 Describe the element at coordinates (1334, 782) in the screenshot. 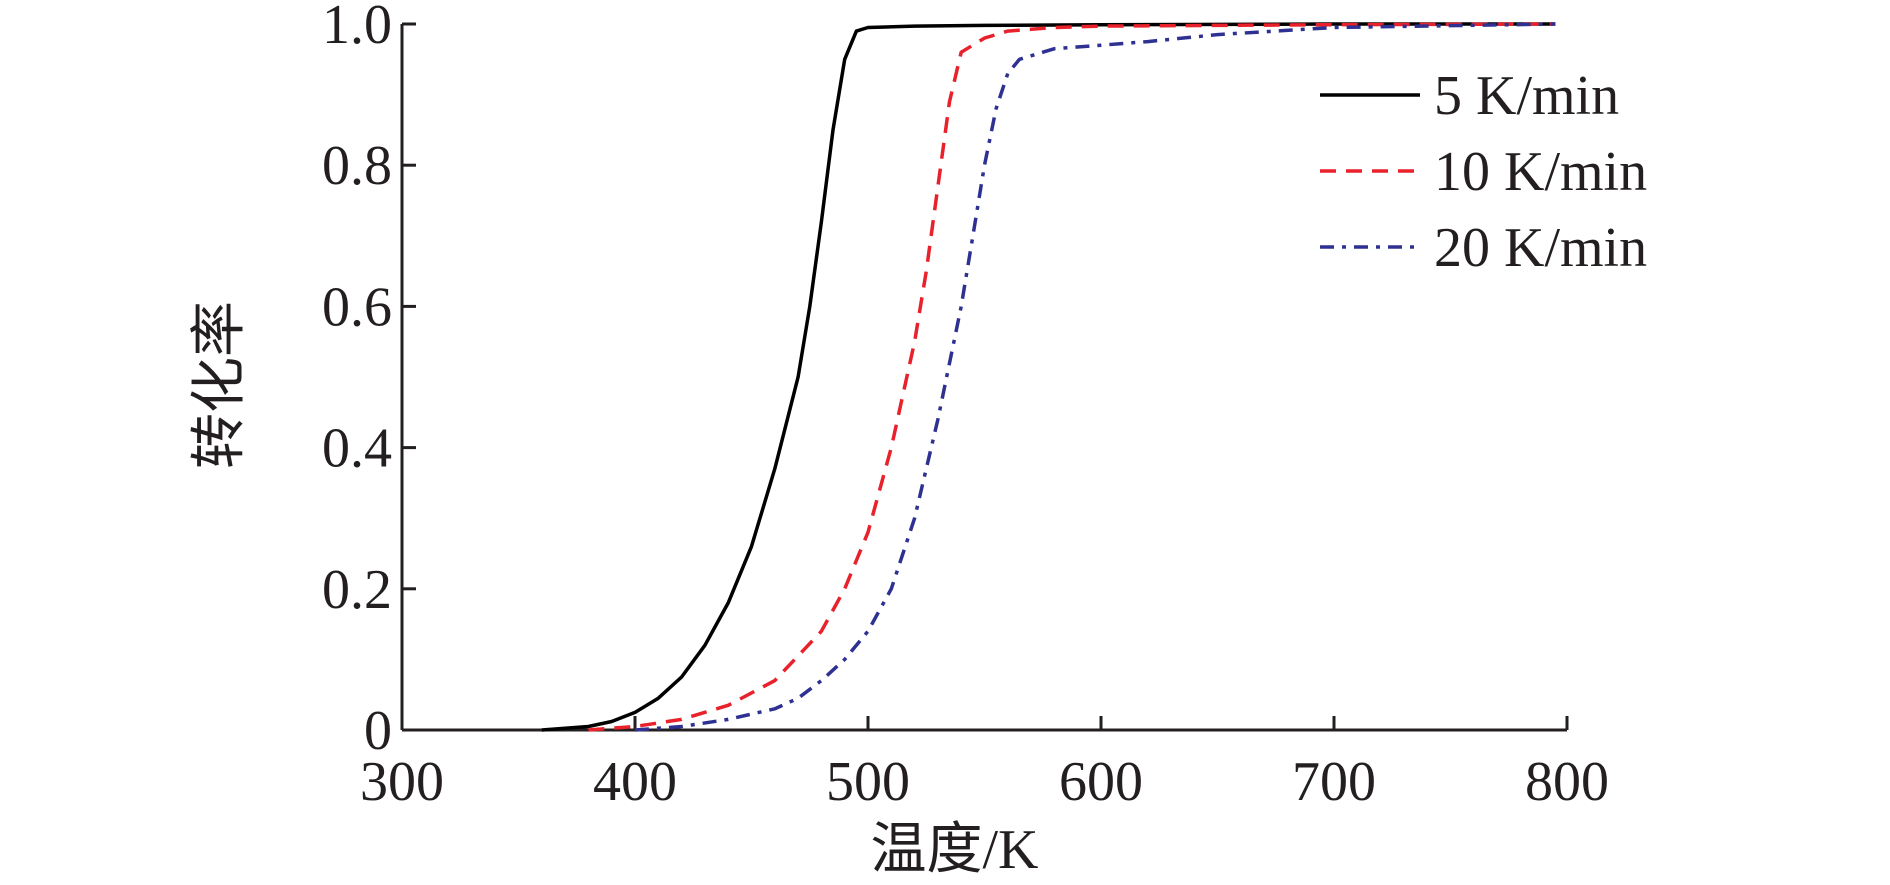

I see `x-tick-label: 700` at that location.